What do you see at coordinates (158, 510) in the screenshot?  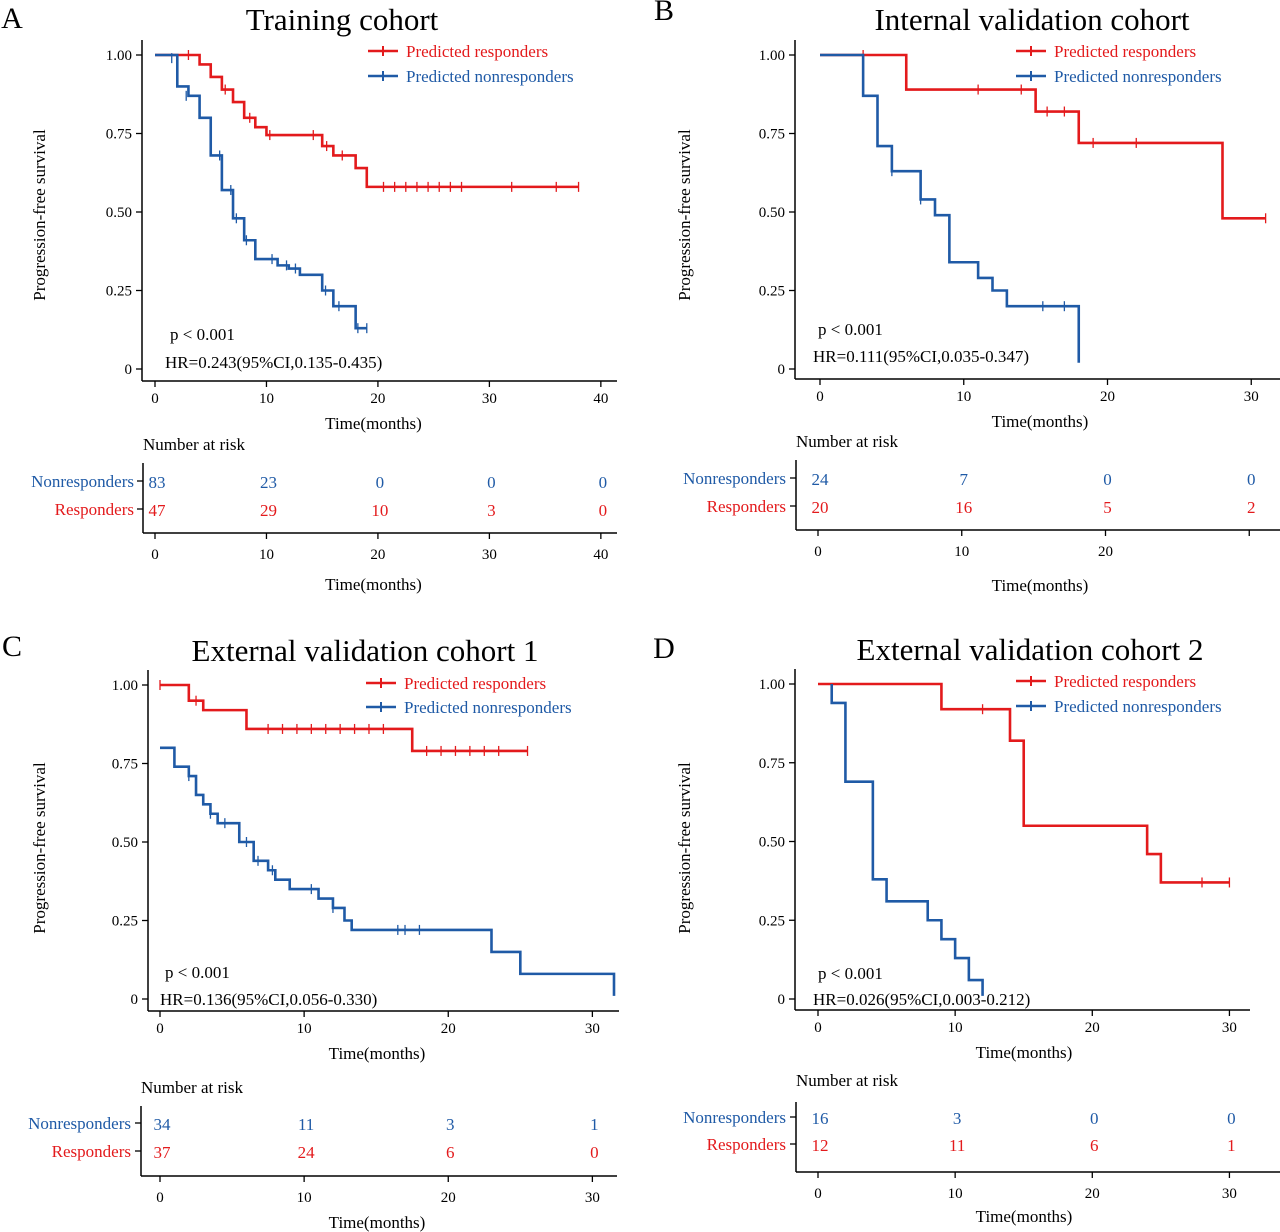 I see `risk-count: 47` at bounding box center [158, 510].